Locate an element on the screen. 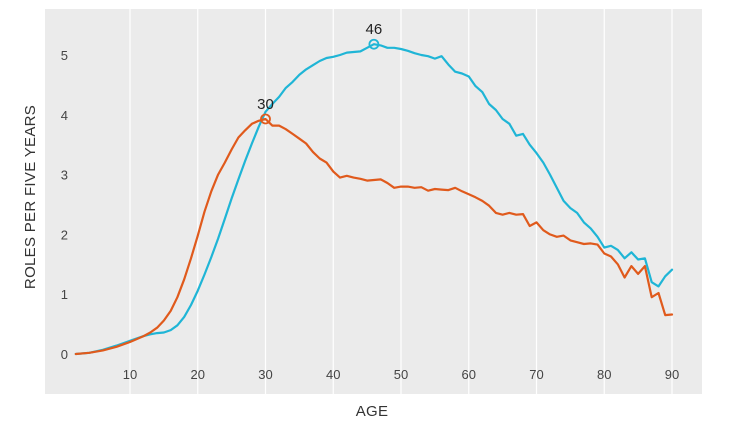 The width and height of the screenshot is (735, 423). x-tick-label: 10 is located at coordinates (130, 374).